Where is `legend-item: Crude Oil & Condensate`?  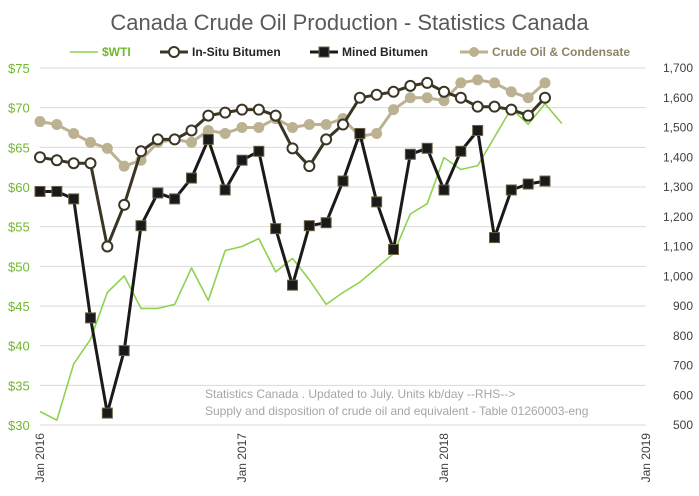
legend-item: Crude Oil & Condensate is located at coordinates (545, 52).